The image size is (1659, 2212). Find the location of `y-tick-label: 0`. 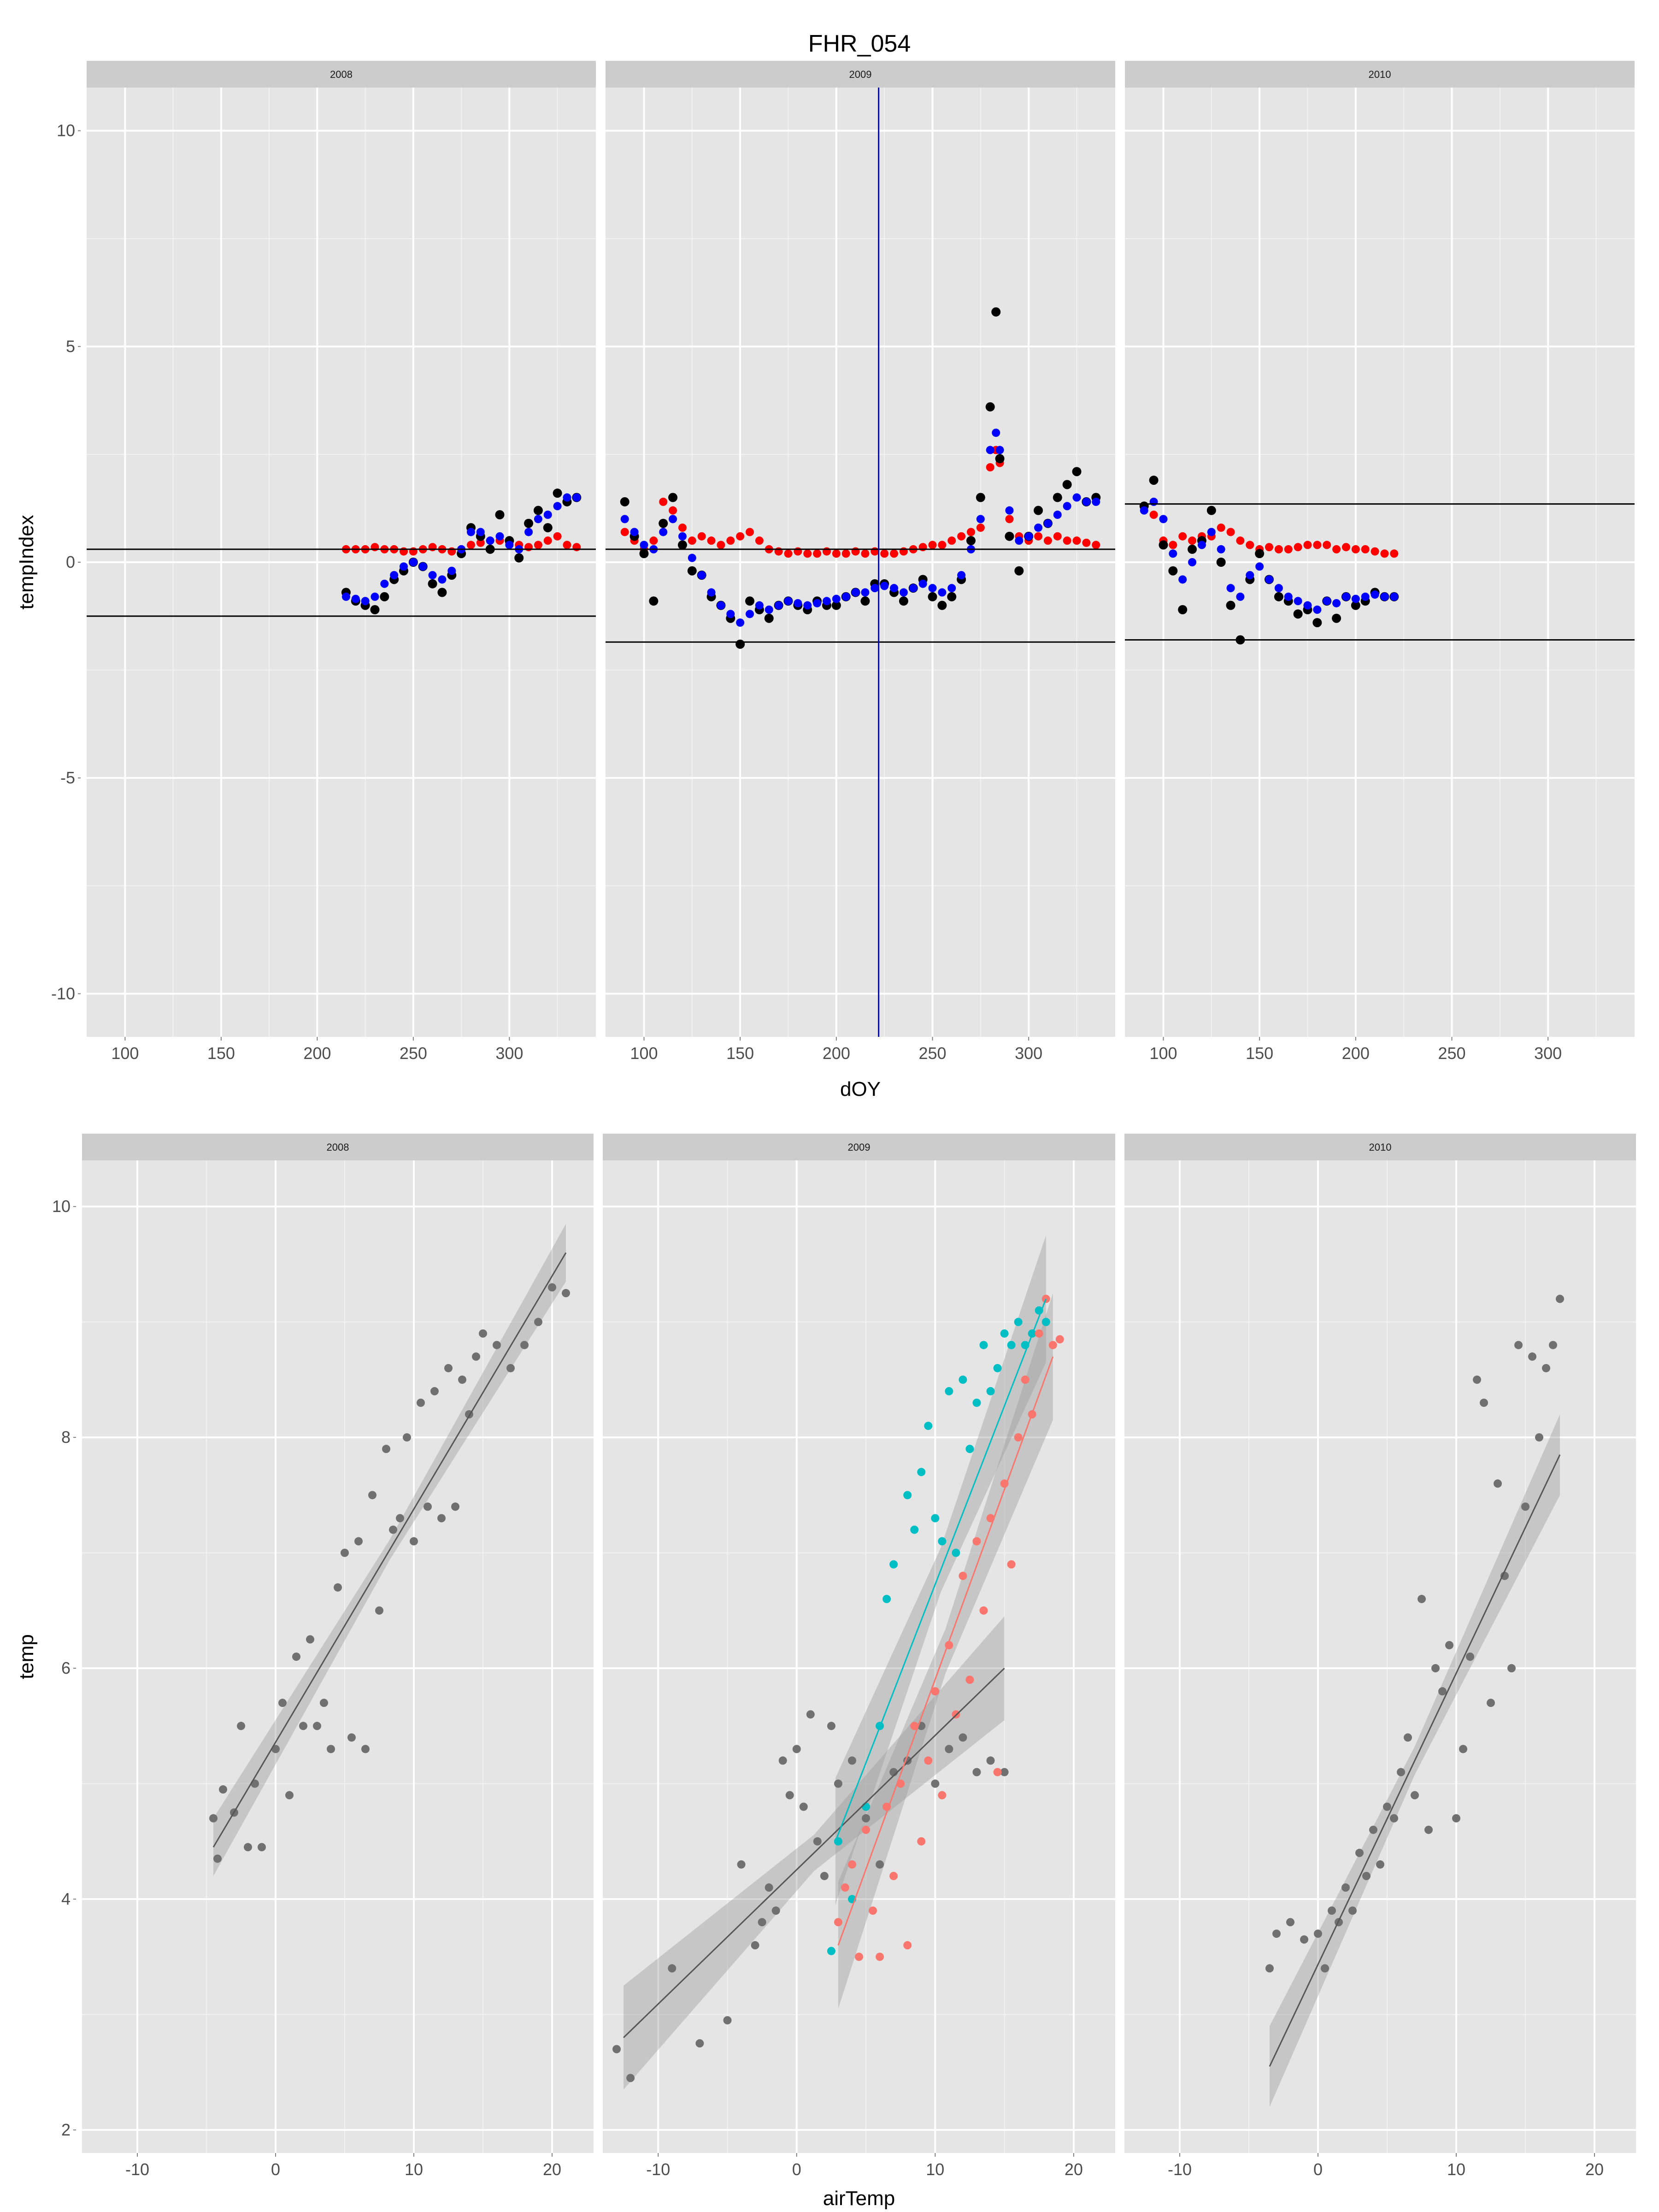

y-tick-label: 0 is located at coordinates (70, 562).